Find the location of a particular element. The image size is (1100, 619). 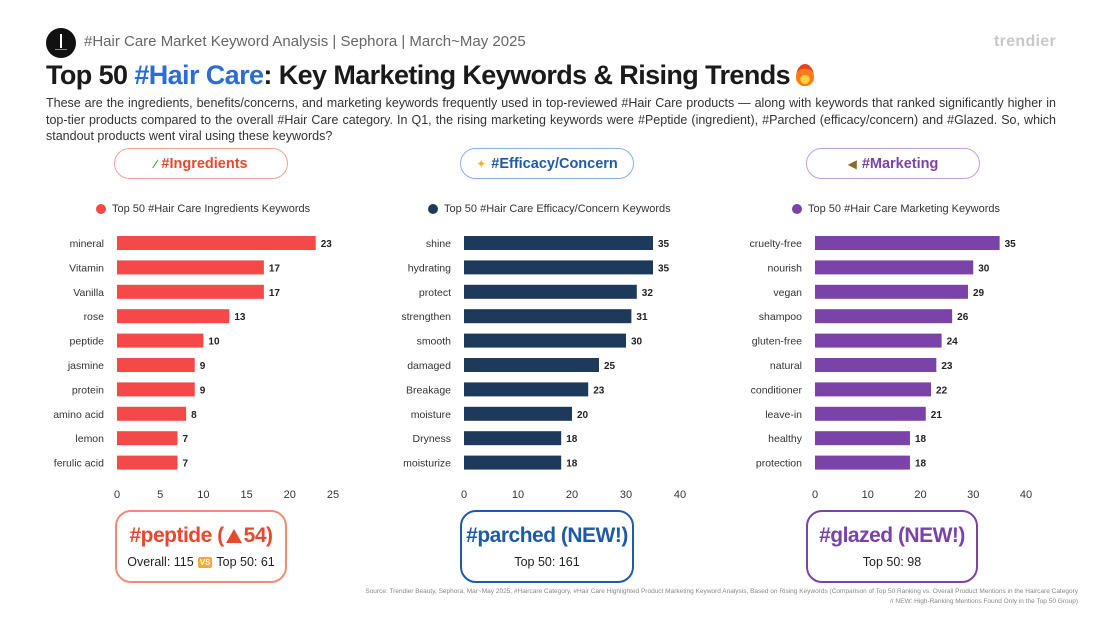

title-prefix: Top 50 is located at coordinates (90, 75).